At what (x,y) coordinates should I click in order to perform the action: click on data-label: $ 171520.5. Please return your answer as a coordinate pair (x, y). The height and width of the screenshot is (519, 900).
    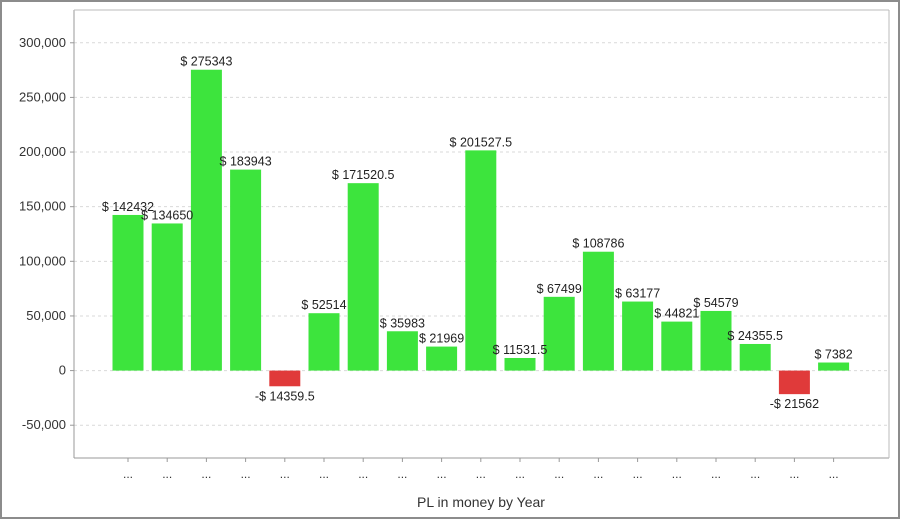
    Looking at the image, I should click on (363, 175).